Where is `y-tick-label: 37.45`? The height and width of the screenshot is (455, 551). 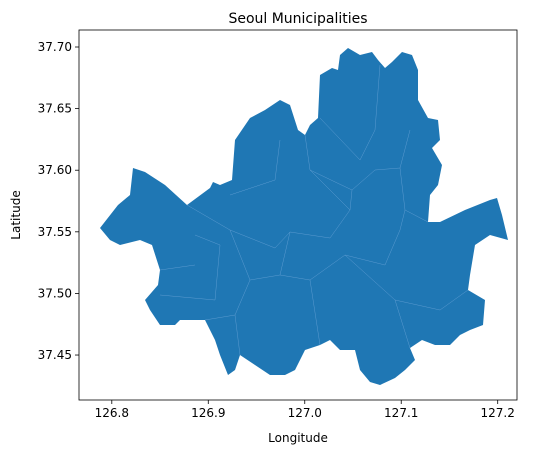 y-tick-label: 37.45 is located at coordinates (55, 355).